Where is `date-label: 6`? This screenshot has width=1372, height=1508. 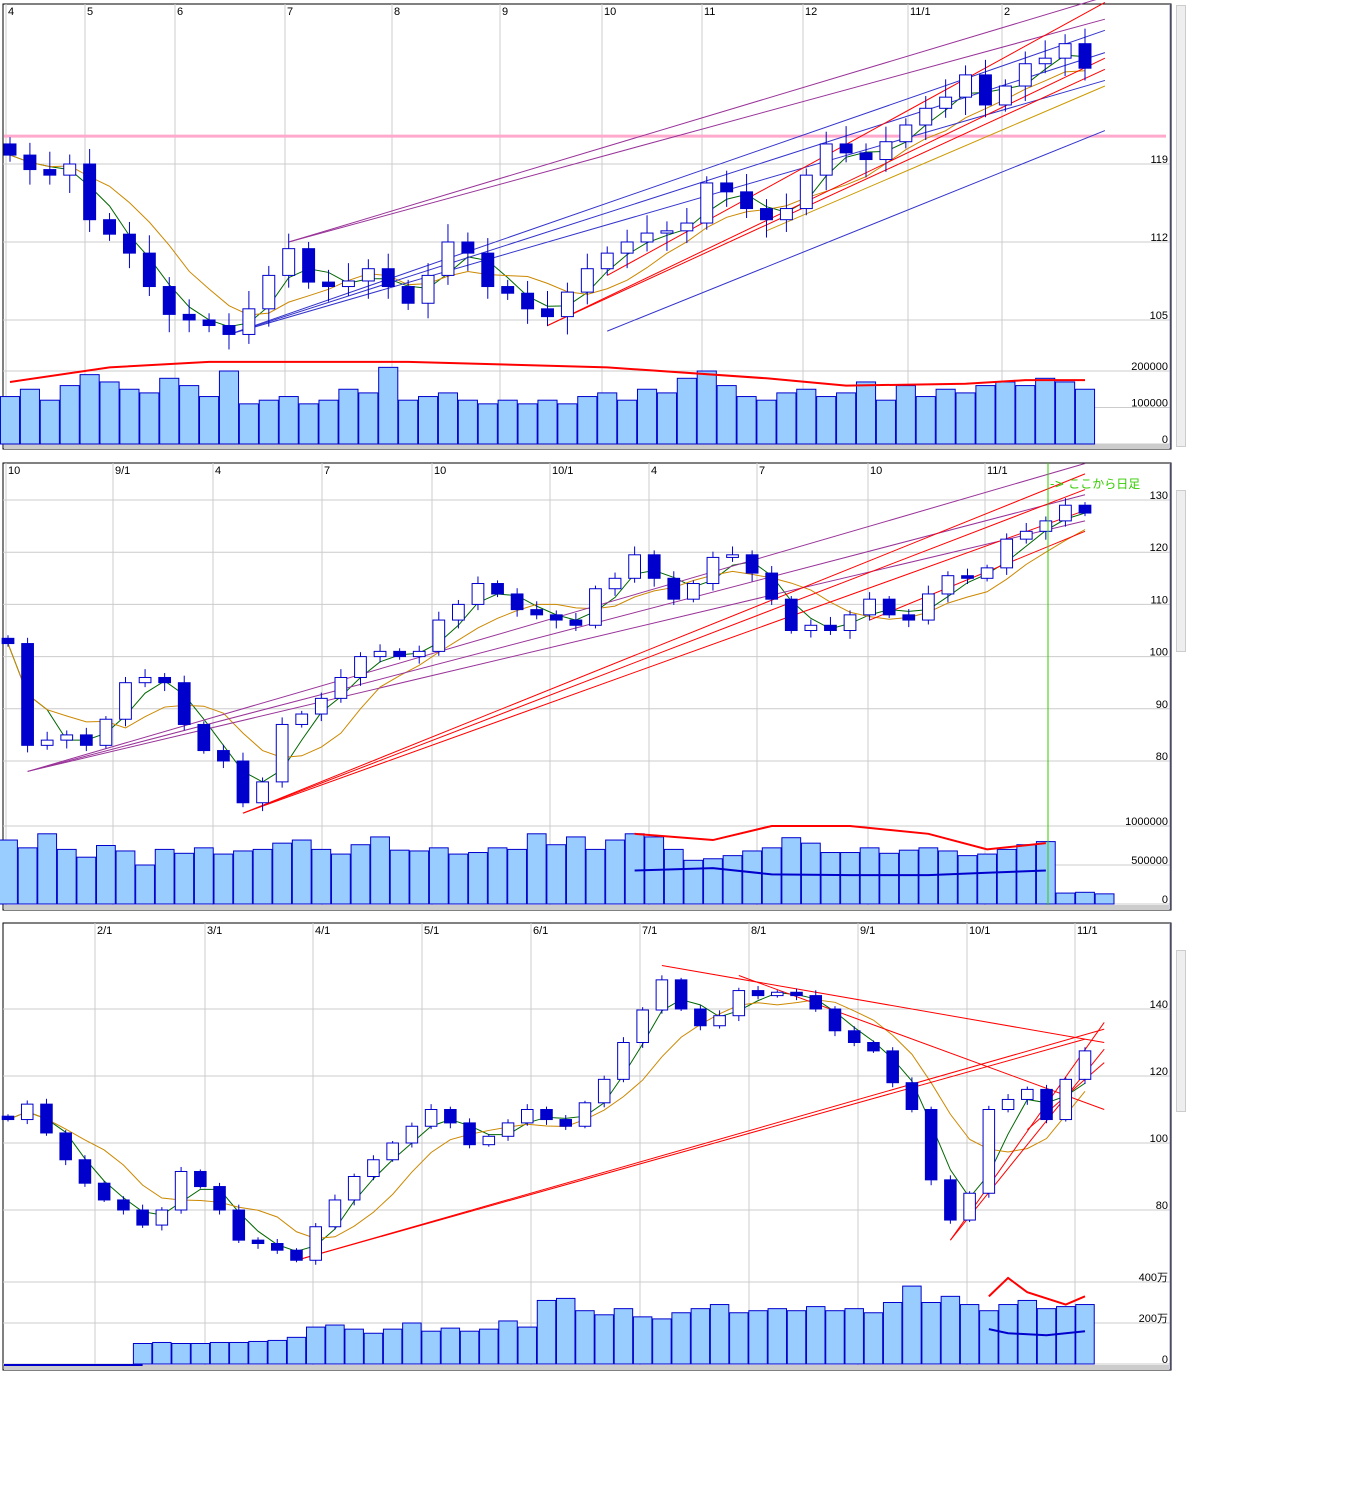 date-label: 6 is located at coordinates (180, 12).